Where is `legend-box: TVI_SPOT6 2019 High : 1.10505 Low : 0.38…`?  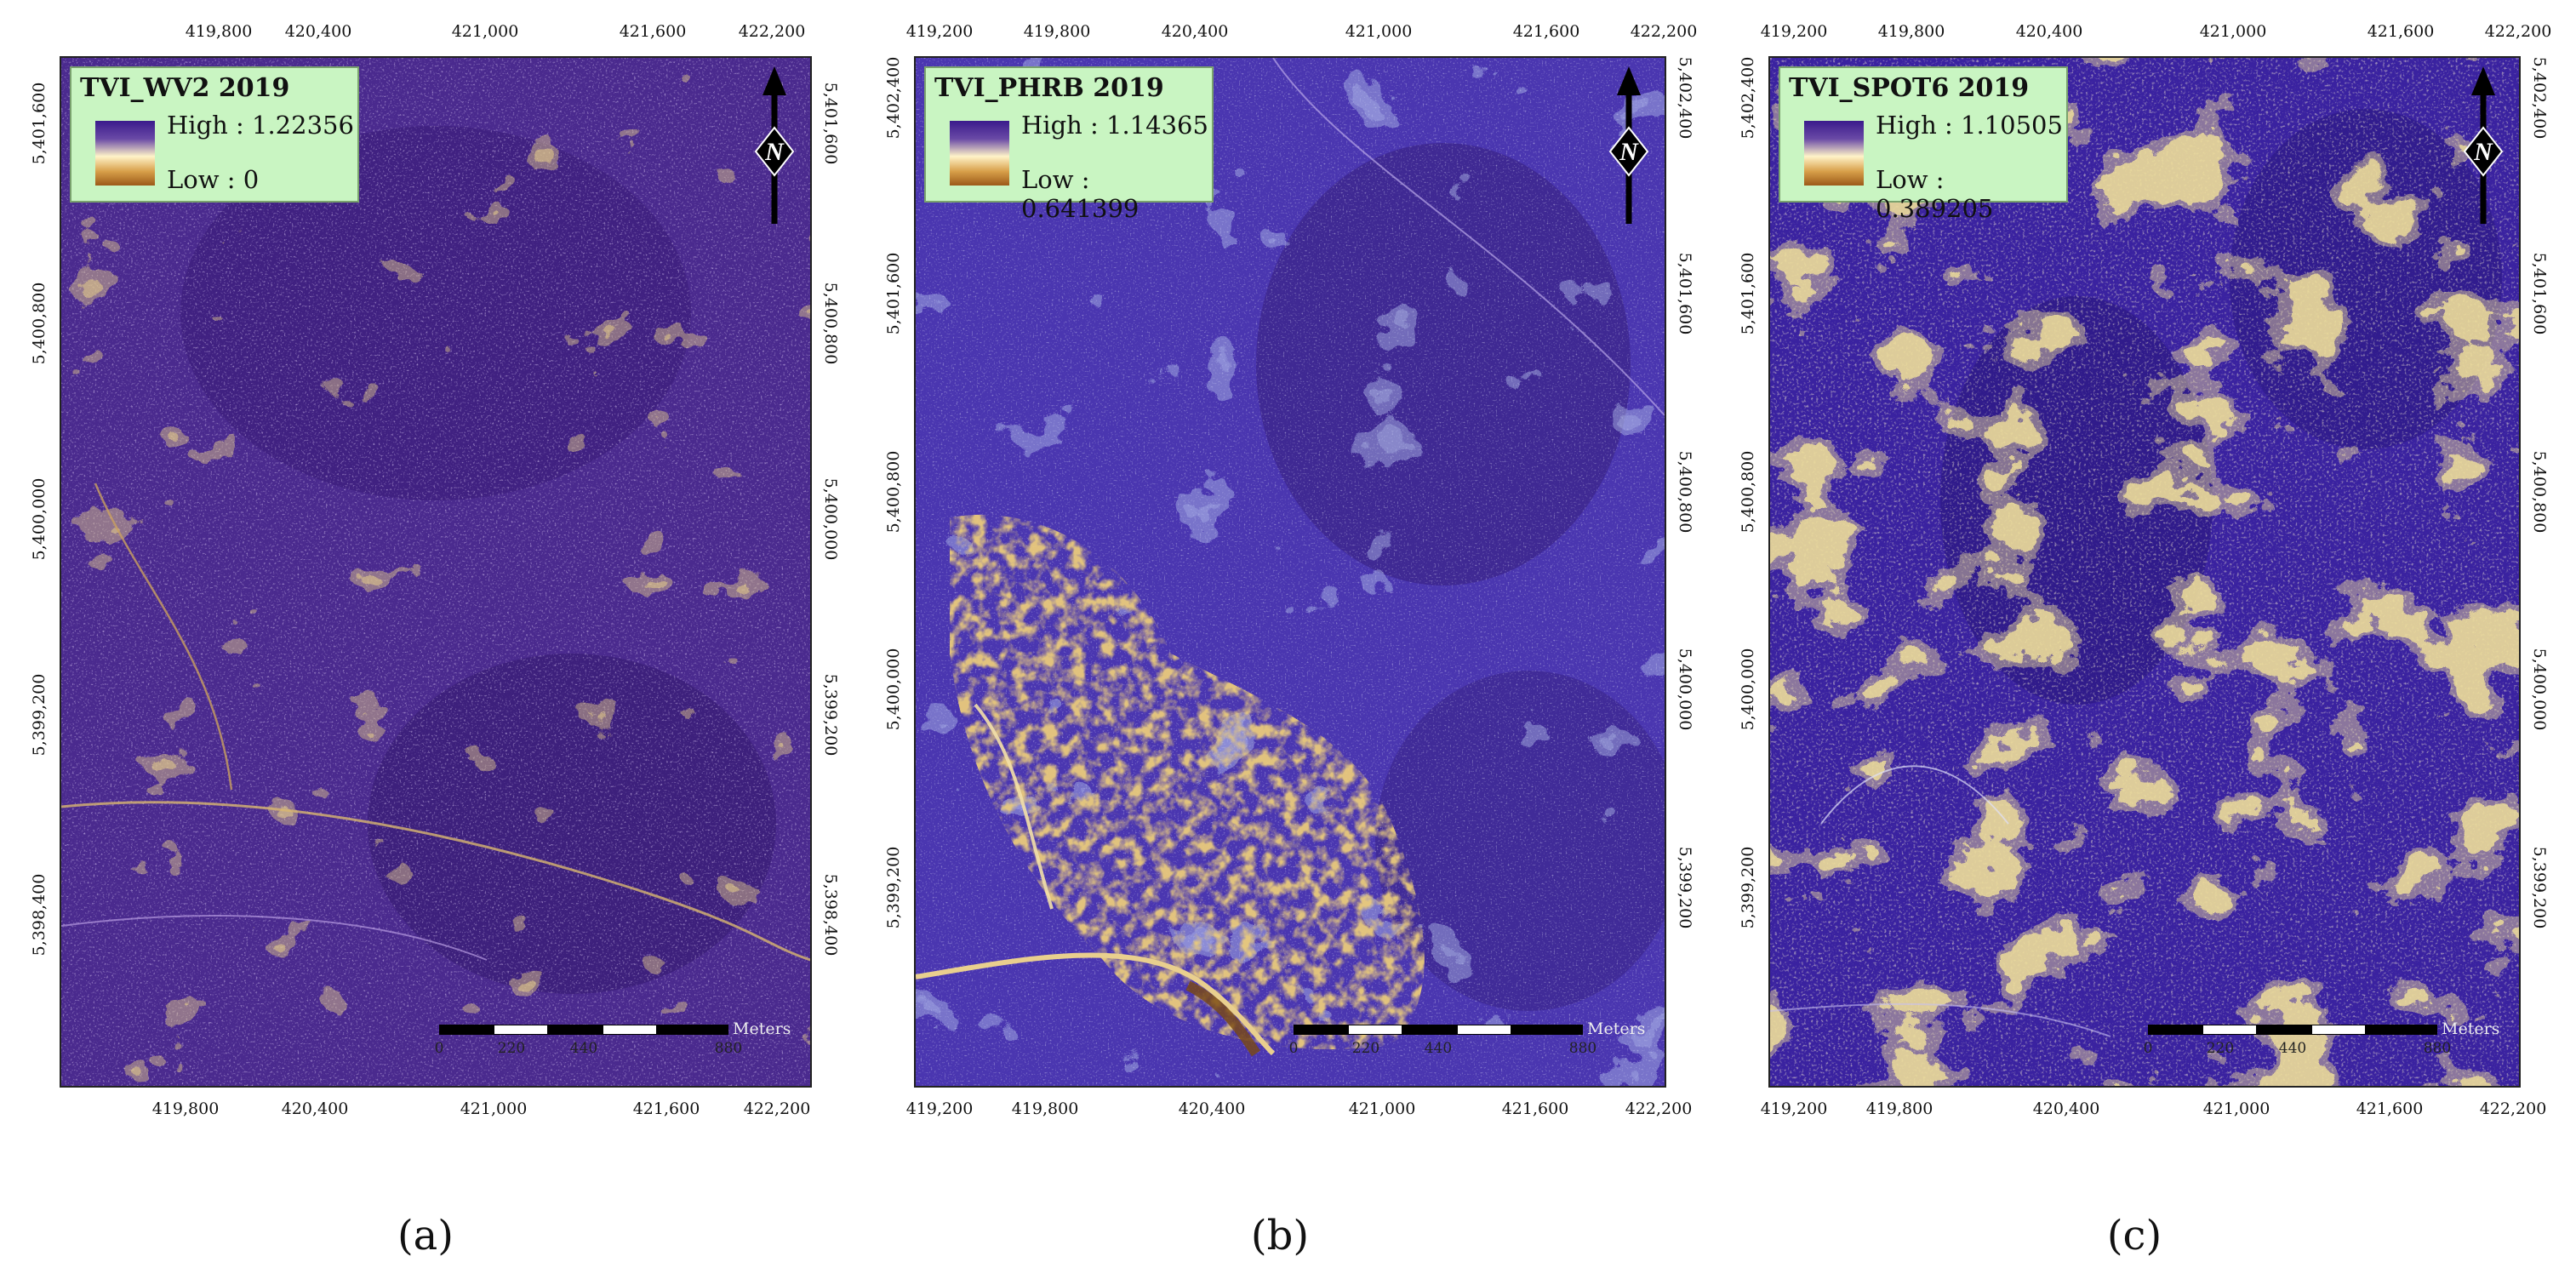
legend-box: TVI_SPOT6 2019 High : 1.10505 Low : 0.38… is located at coordinates (1923, 145).